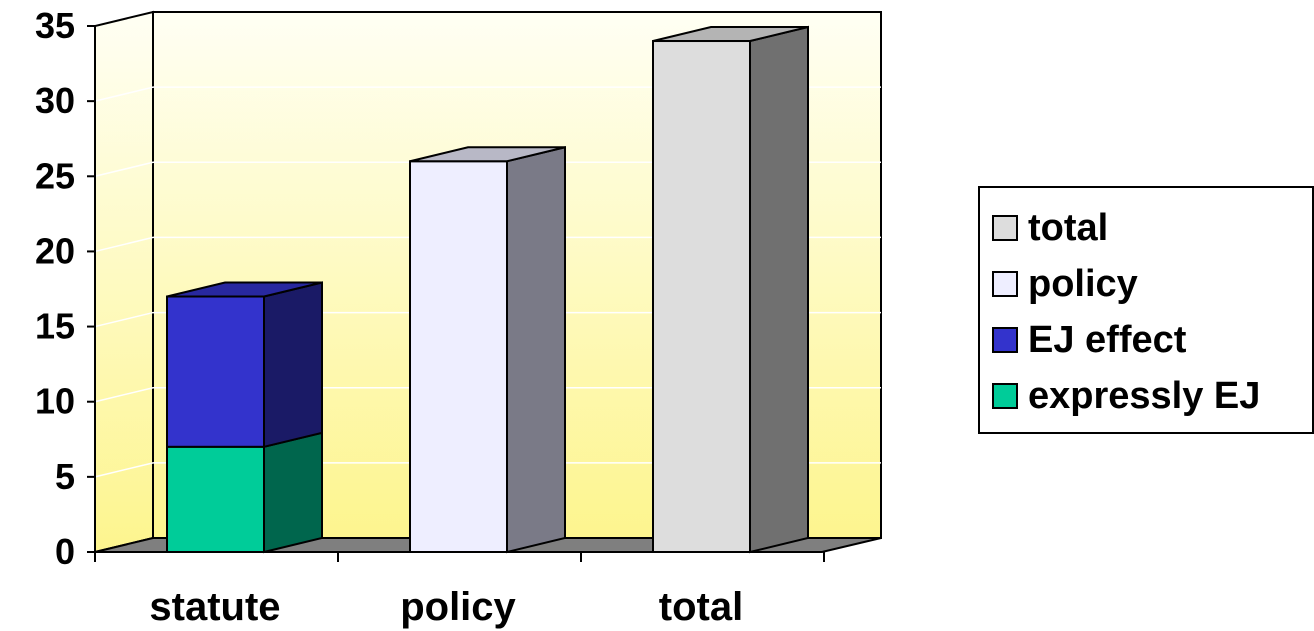  I want to click on y-tick-label: 10, so click(55, 401).